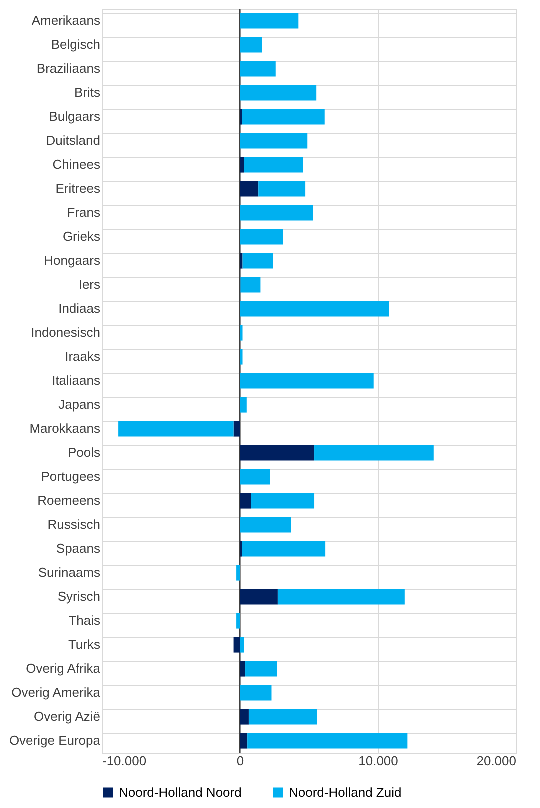 The height and width of the screenshot is (808, 540). Describe the element at coordinates (84, 452) in the screenshot. I see `y-tick-label: Pools` at that location.